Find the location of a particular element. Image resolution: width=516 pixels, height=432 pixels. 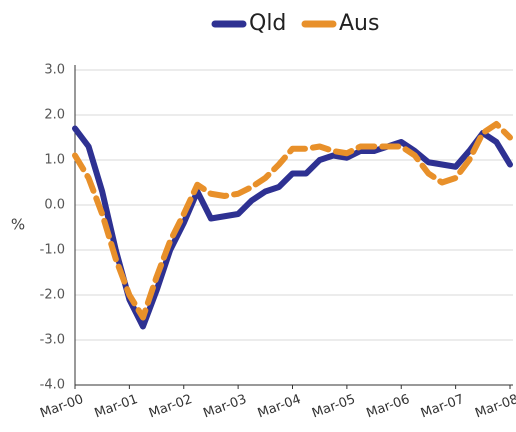

legend-label: Aus is located at coordinates (359, 23).